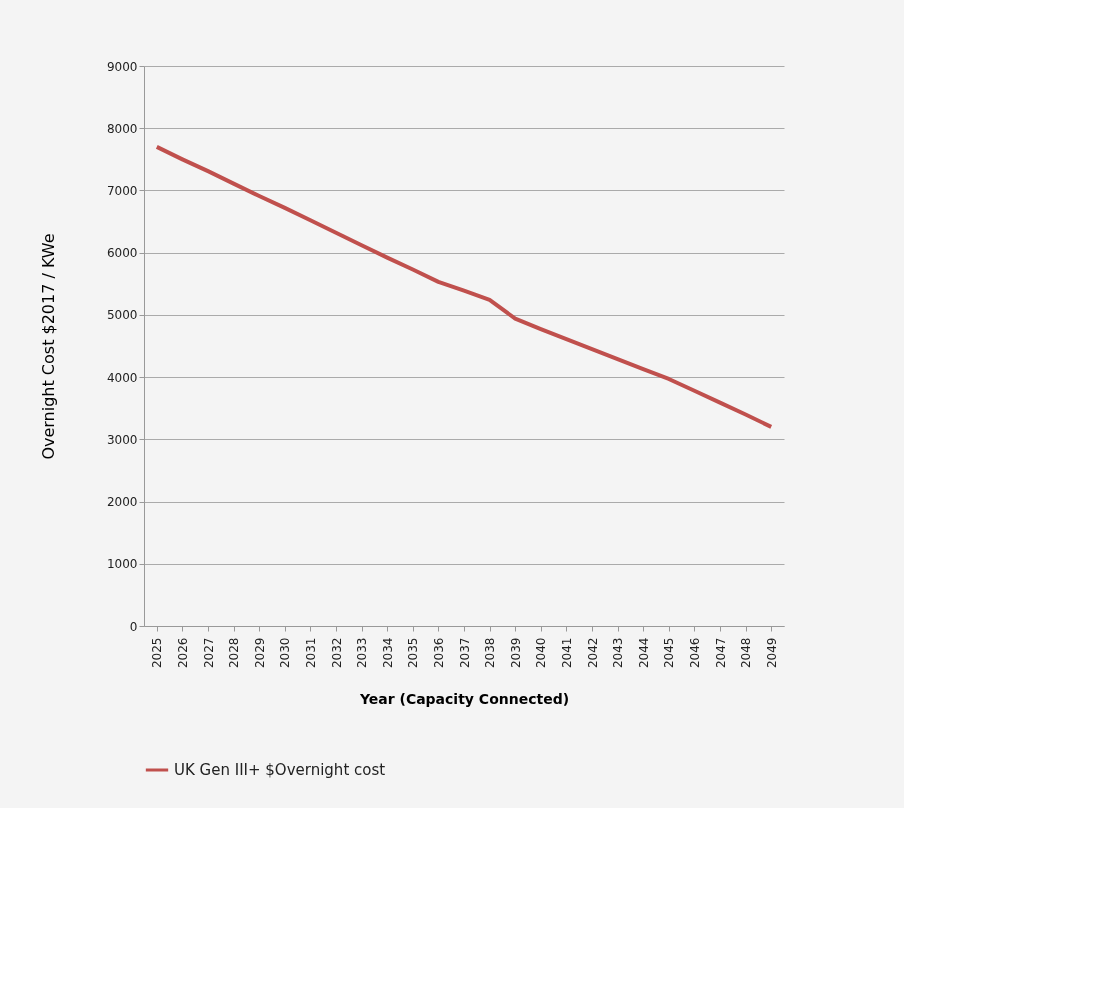 The height and width of the screenshot is (996, 1098). I want to click on x-tick-label: 2036, so click(438, 653).